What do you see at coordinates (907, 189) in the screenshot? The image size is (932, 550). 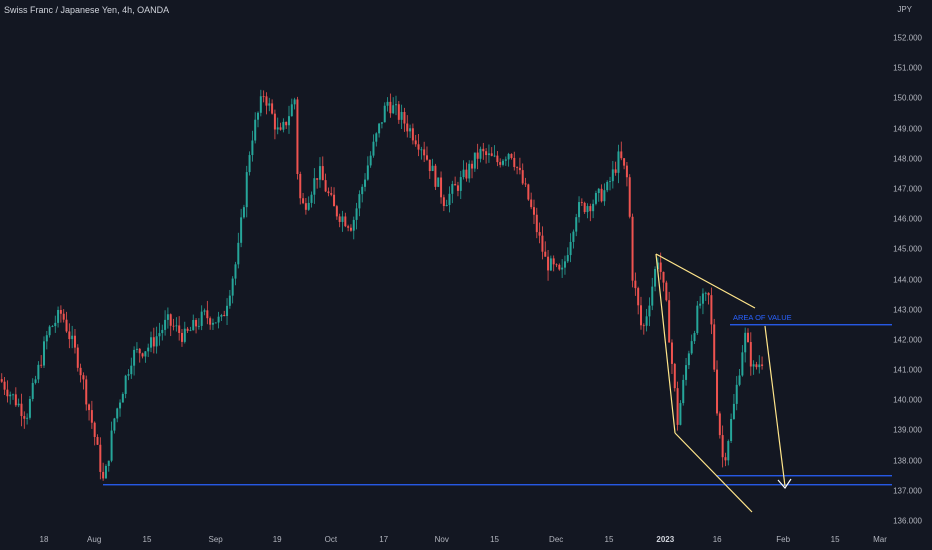 I see `price-tick: 147.000` at bounding box center [907, 189].